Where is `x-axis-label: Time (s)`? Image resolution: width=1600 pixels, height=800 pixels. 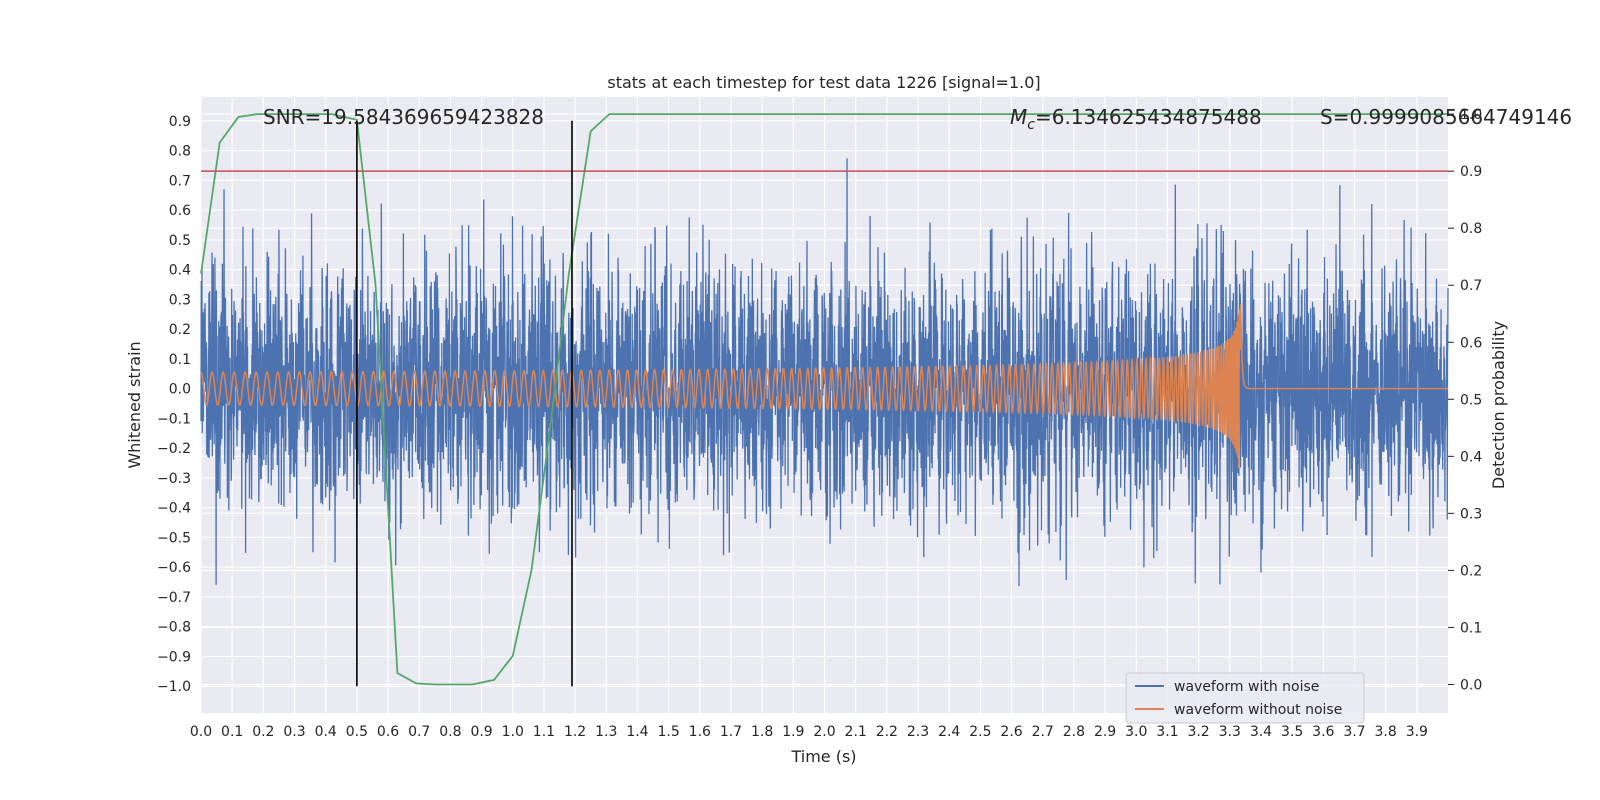 x-axis-label: Time (s) is located at coordinates (823, 756).